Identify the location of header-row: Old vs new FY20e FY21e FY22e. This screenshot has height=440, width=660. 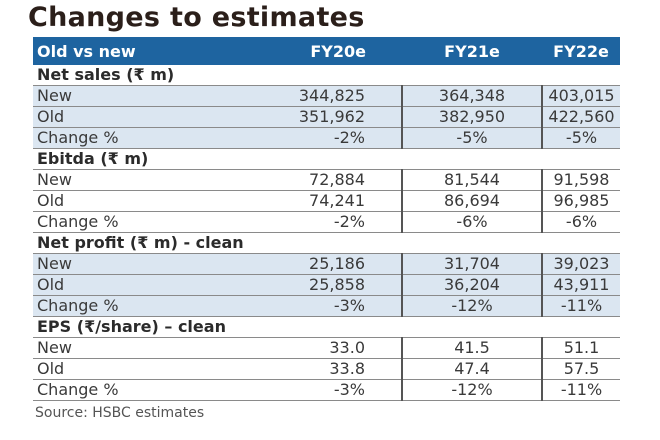
(326, 51).